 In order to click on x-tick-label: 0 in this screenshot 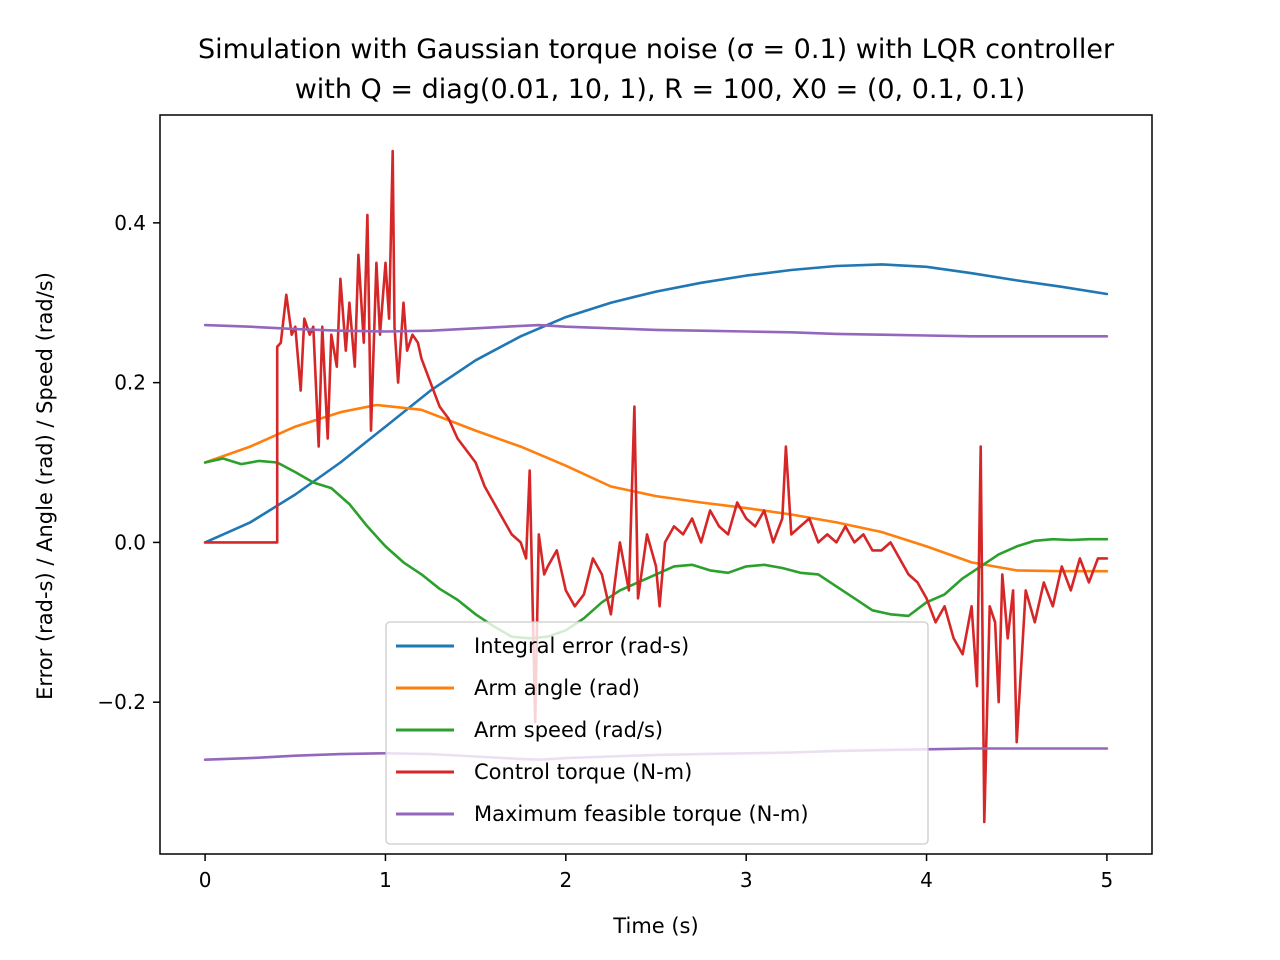, I will do `click(205, 880)`.